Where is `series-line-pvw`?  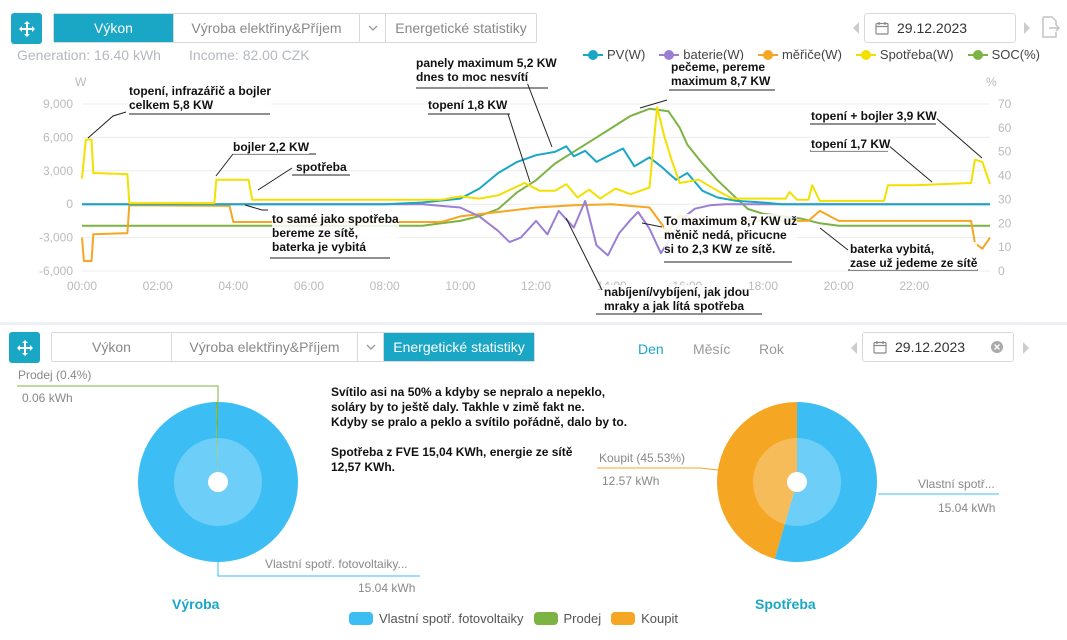 series-line-pvw is located at coordinates (536, 175).